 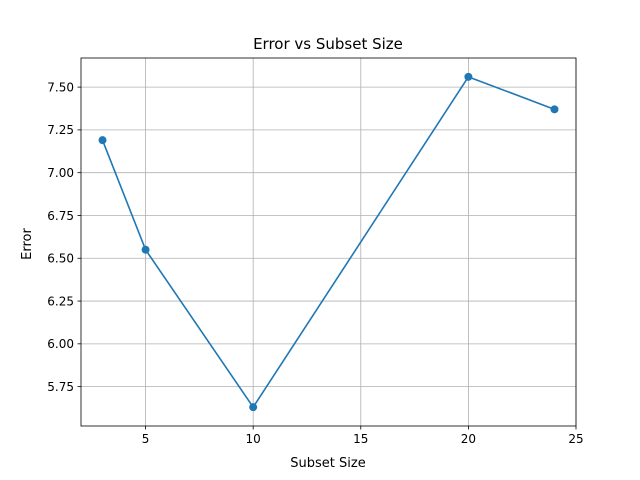 What do you see at coordinates (60, 259) in the screenshot?
I see `y-tick-label: 6.50` at bounding box center [60, 259].